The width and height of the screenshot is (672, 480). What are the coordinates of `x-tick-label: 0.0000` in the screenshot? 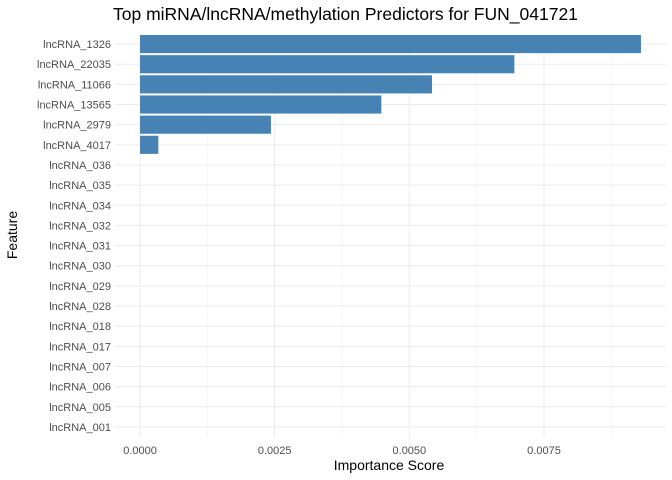 It's located at (140, 451).